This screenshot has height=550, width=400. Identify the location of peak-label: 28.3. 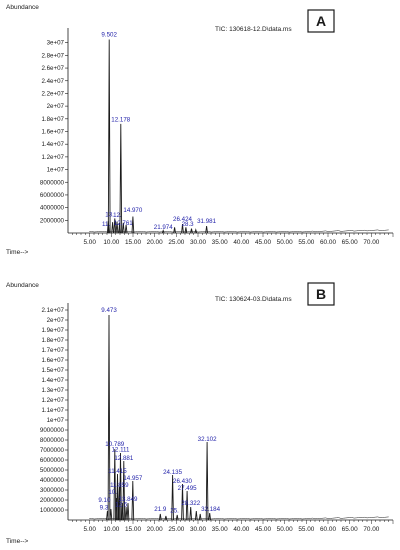
(188, 224).